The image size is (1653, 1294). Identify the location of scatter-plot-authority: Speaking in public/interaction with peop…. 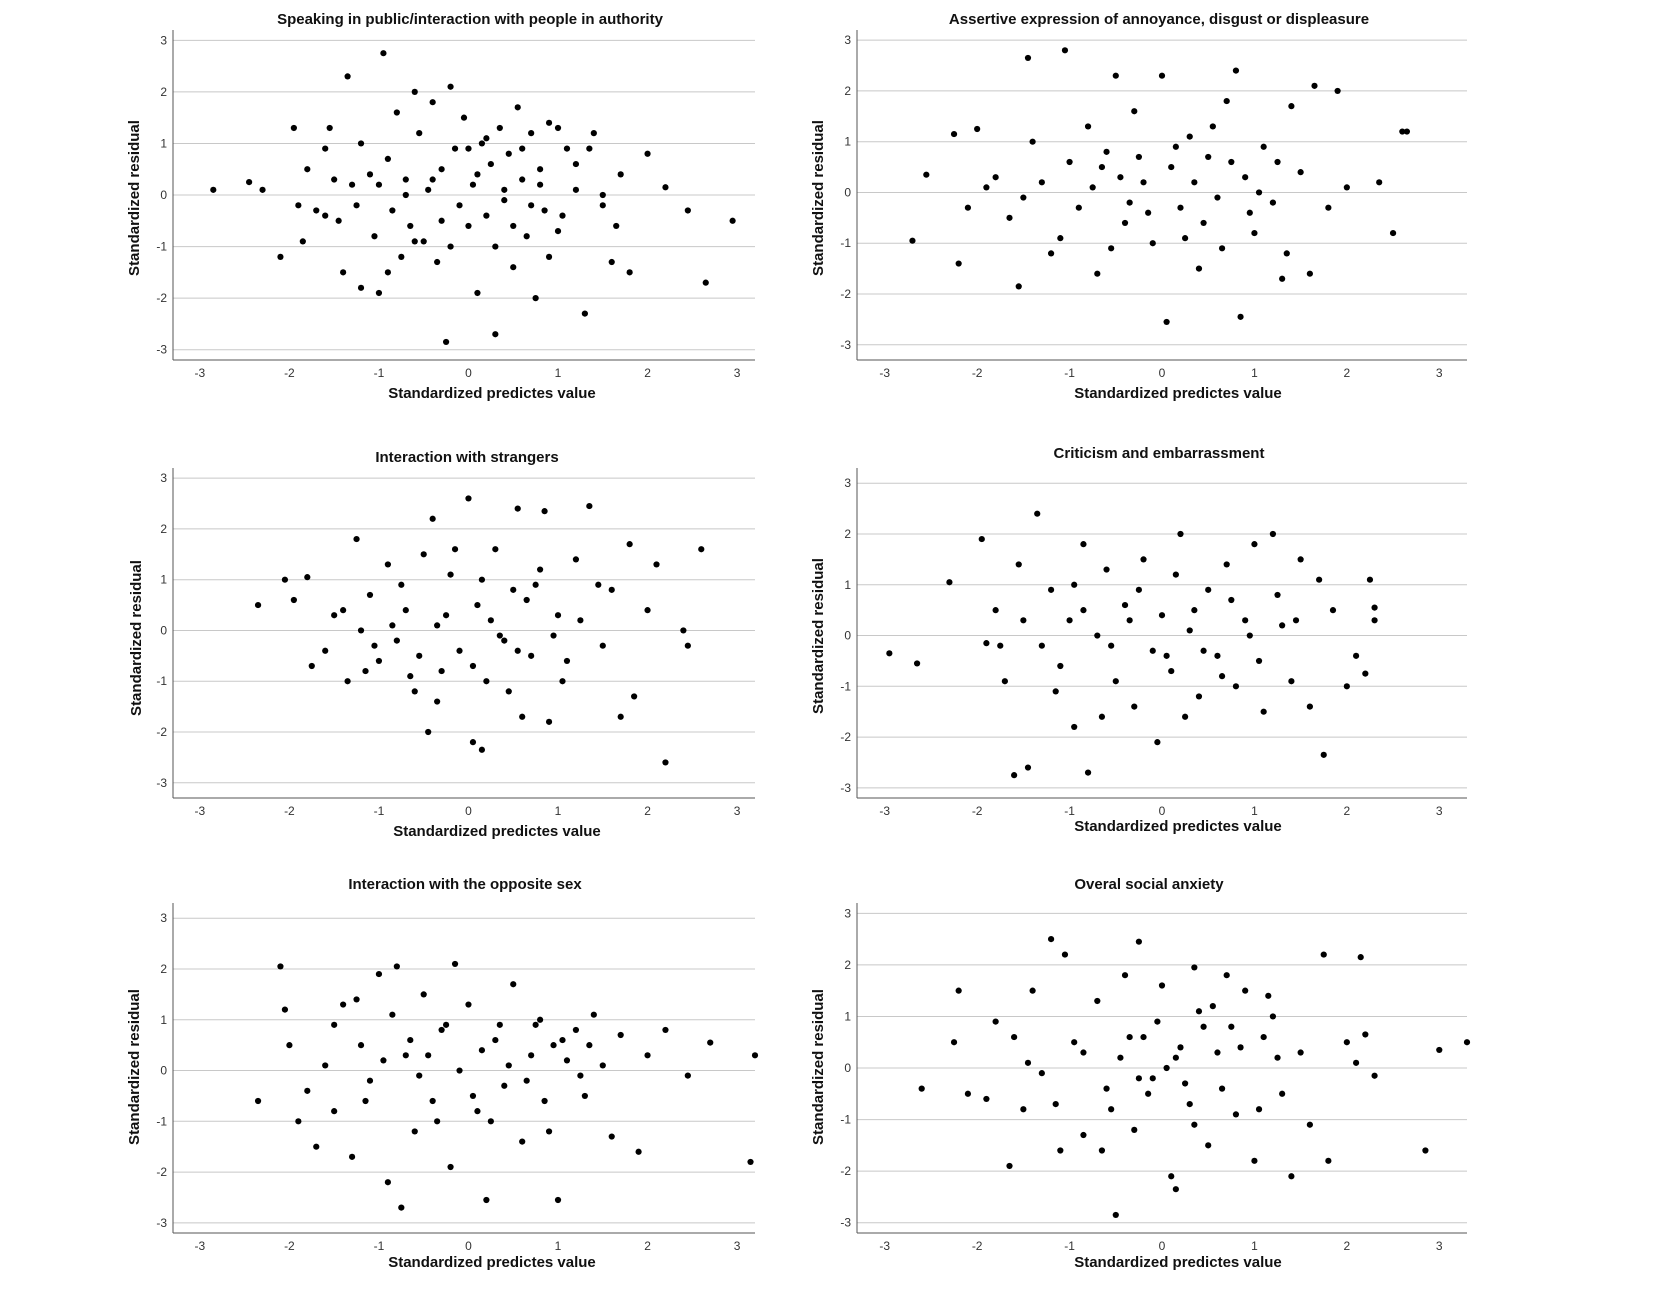
(440, 206).